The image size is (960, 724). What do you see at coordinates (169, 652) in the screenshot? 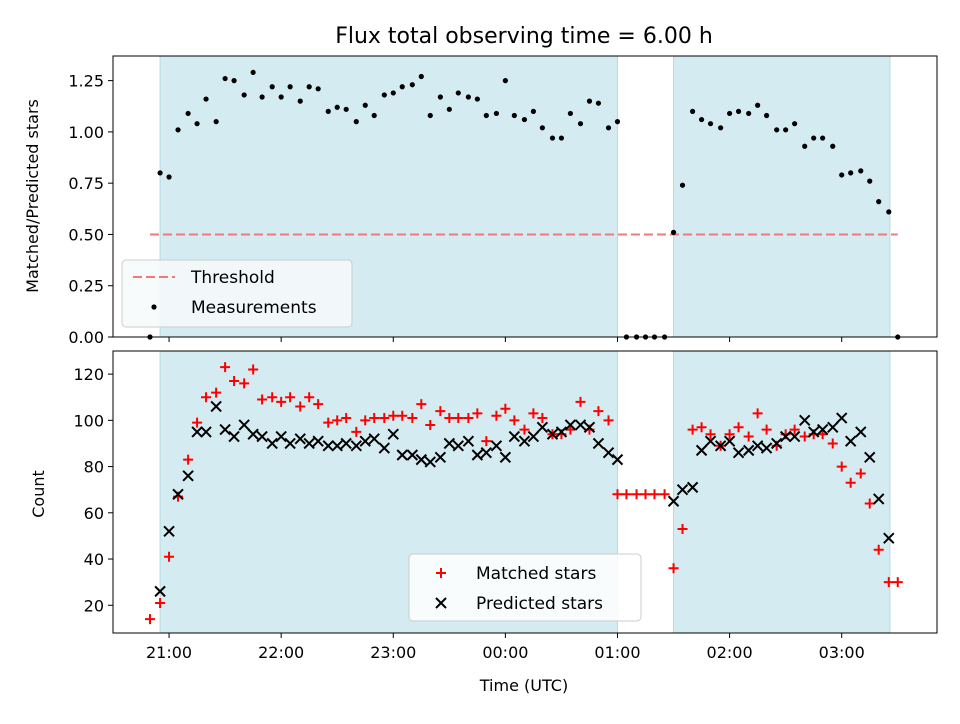
I see `x-tick-label: 21:00` at bounding box center [169, 652].